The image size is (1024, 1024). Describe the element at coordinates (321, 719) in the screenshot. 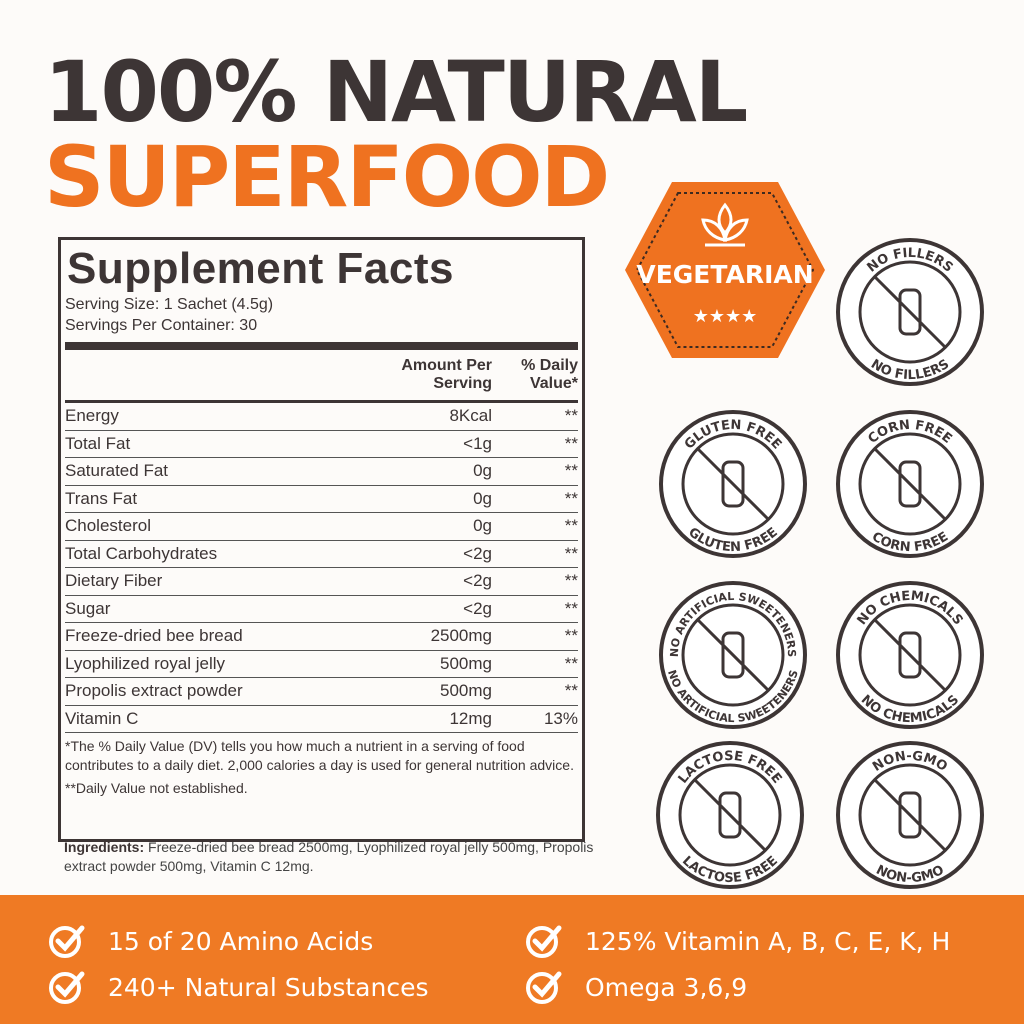

I see `facts-row: Vitamin C 12mg 13%` at that location.